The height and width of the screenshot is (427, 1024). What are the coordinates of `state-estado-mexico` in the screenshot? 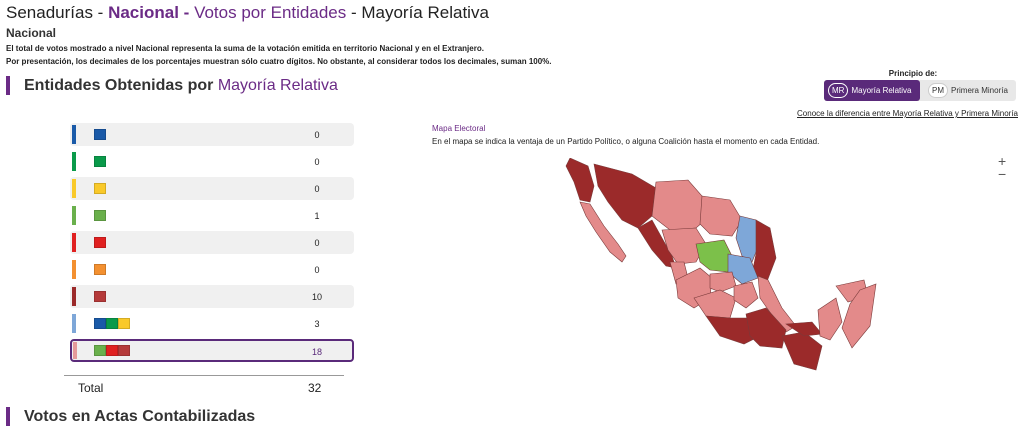 It's located at (746, 295).